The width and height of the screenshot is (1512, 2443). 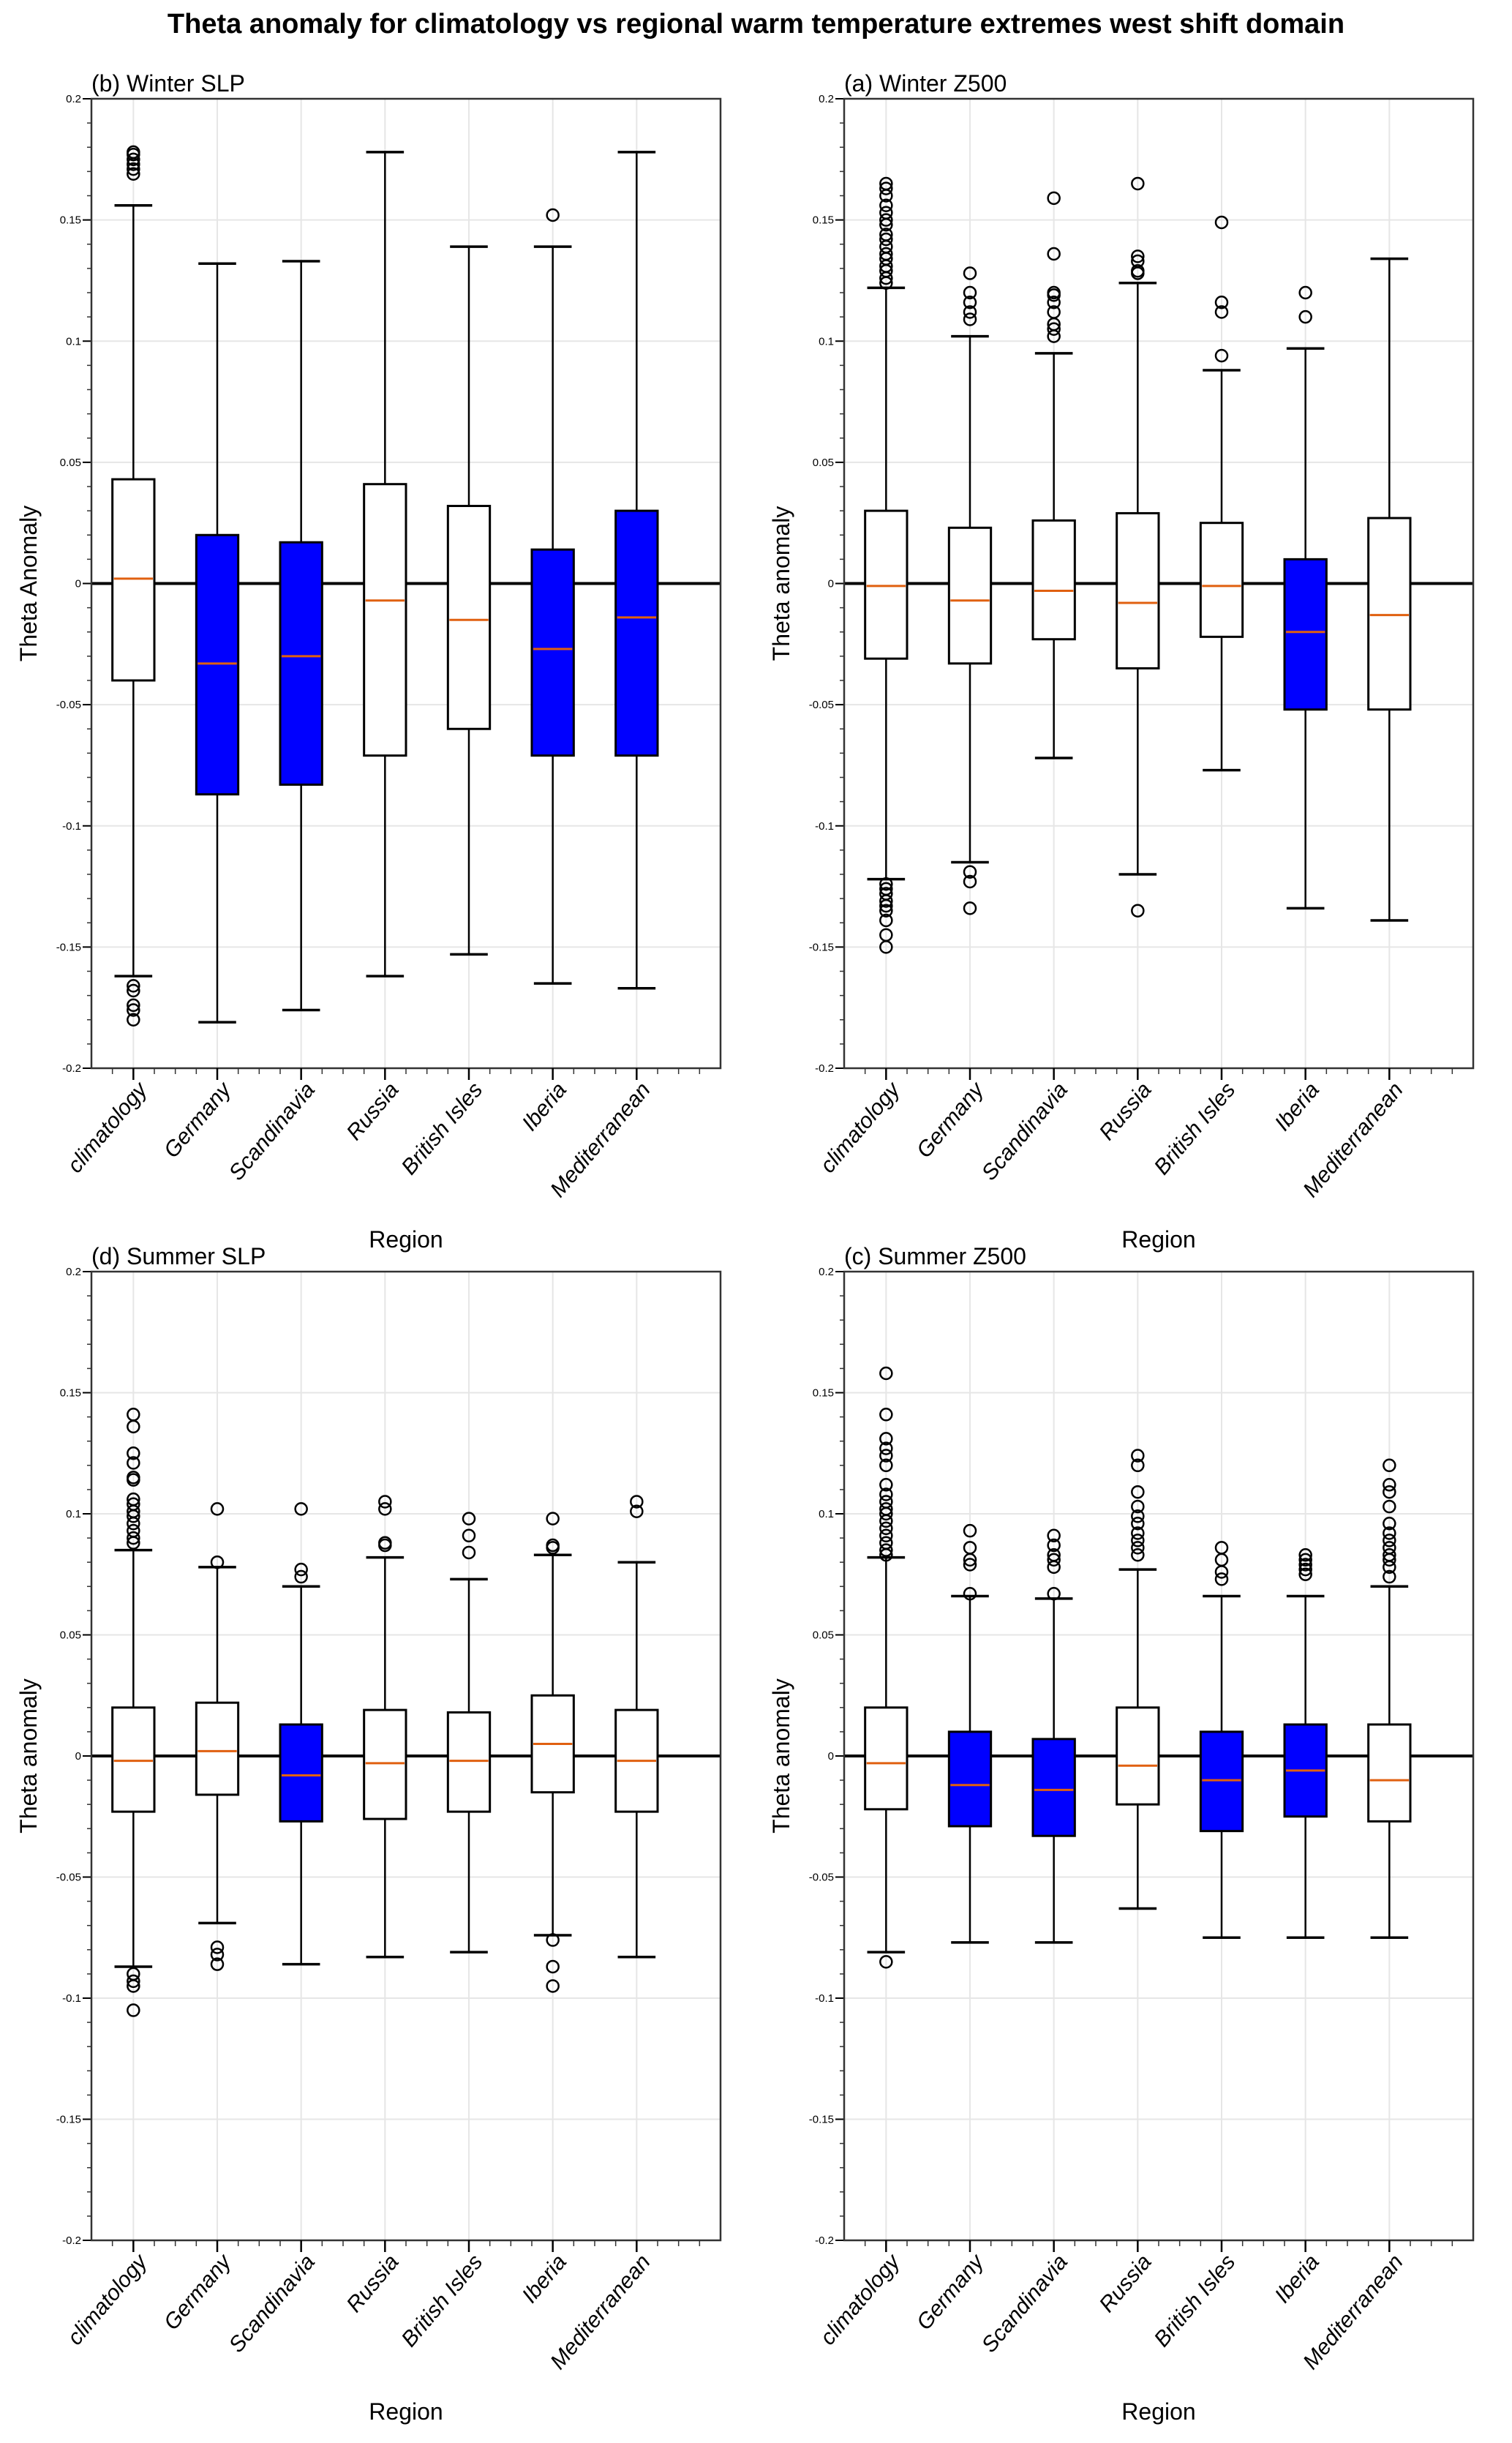 What do you see at coordinates (824, 2240) in the screenshot?
I see `y-tick-label: -0.2` at bounding box center [824, 2240].